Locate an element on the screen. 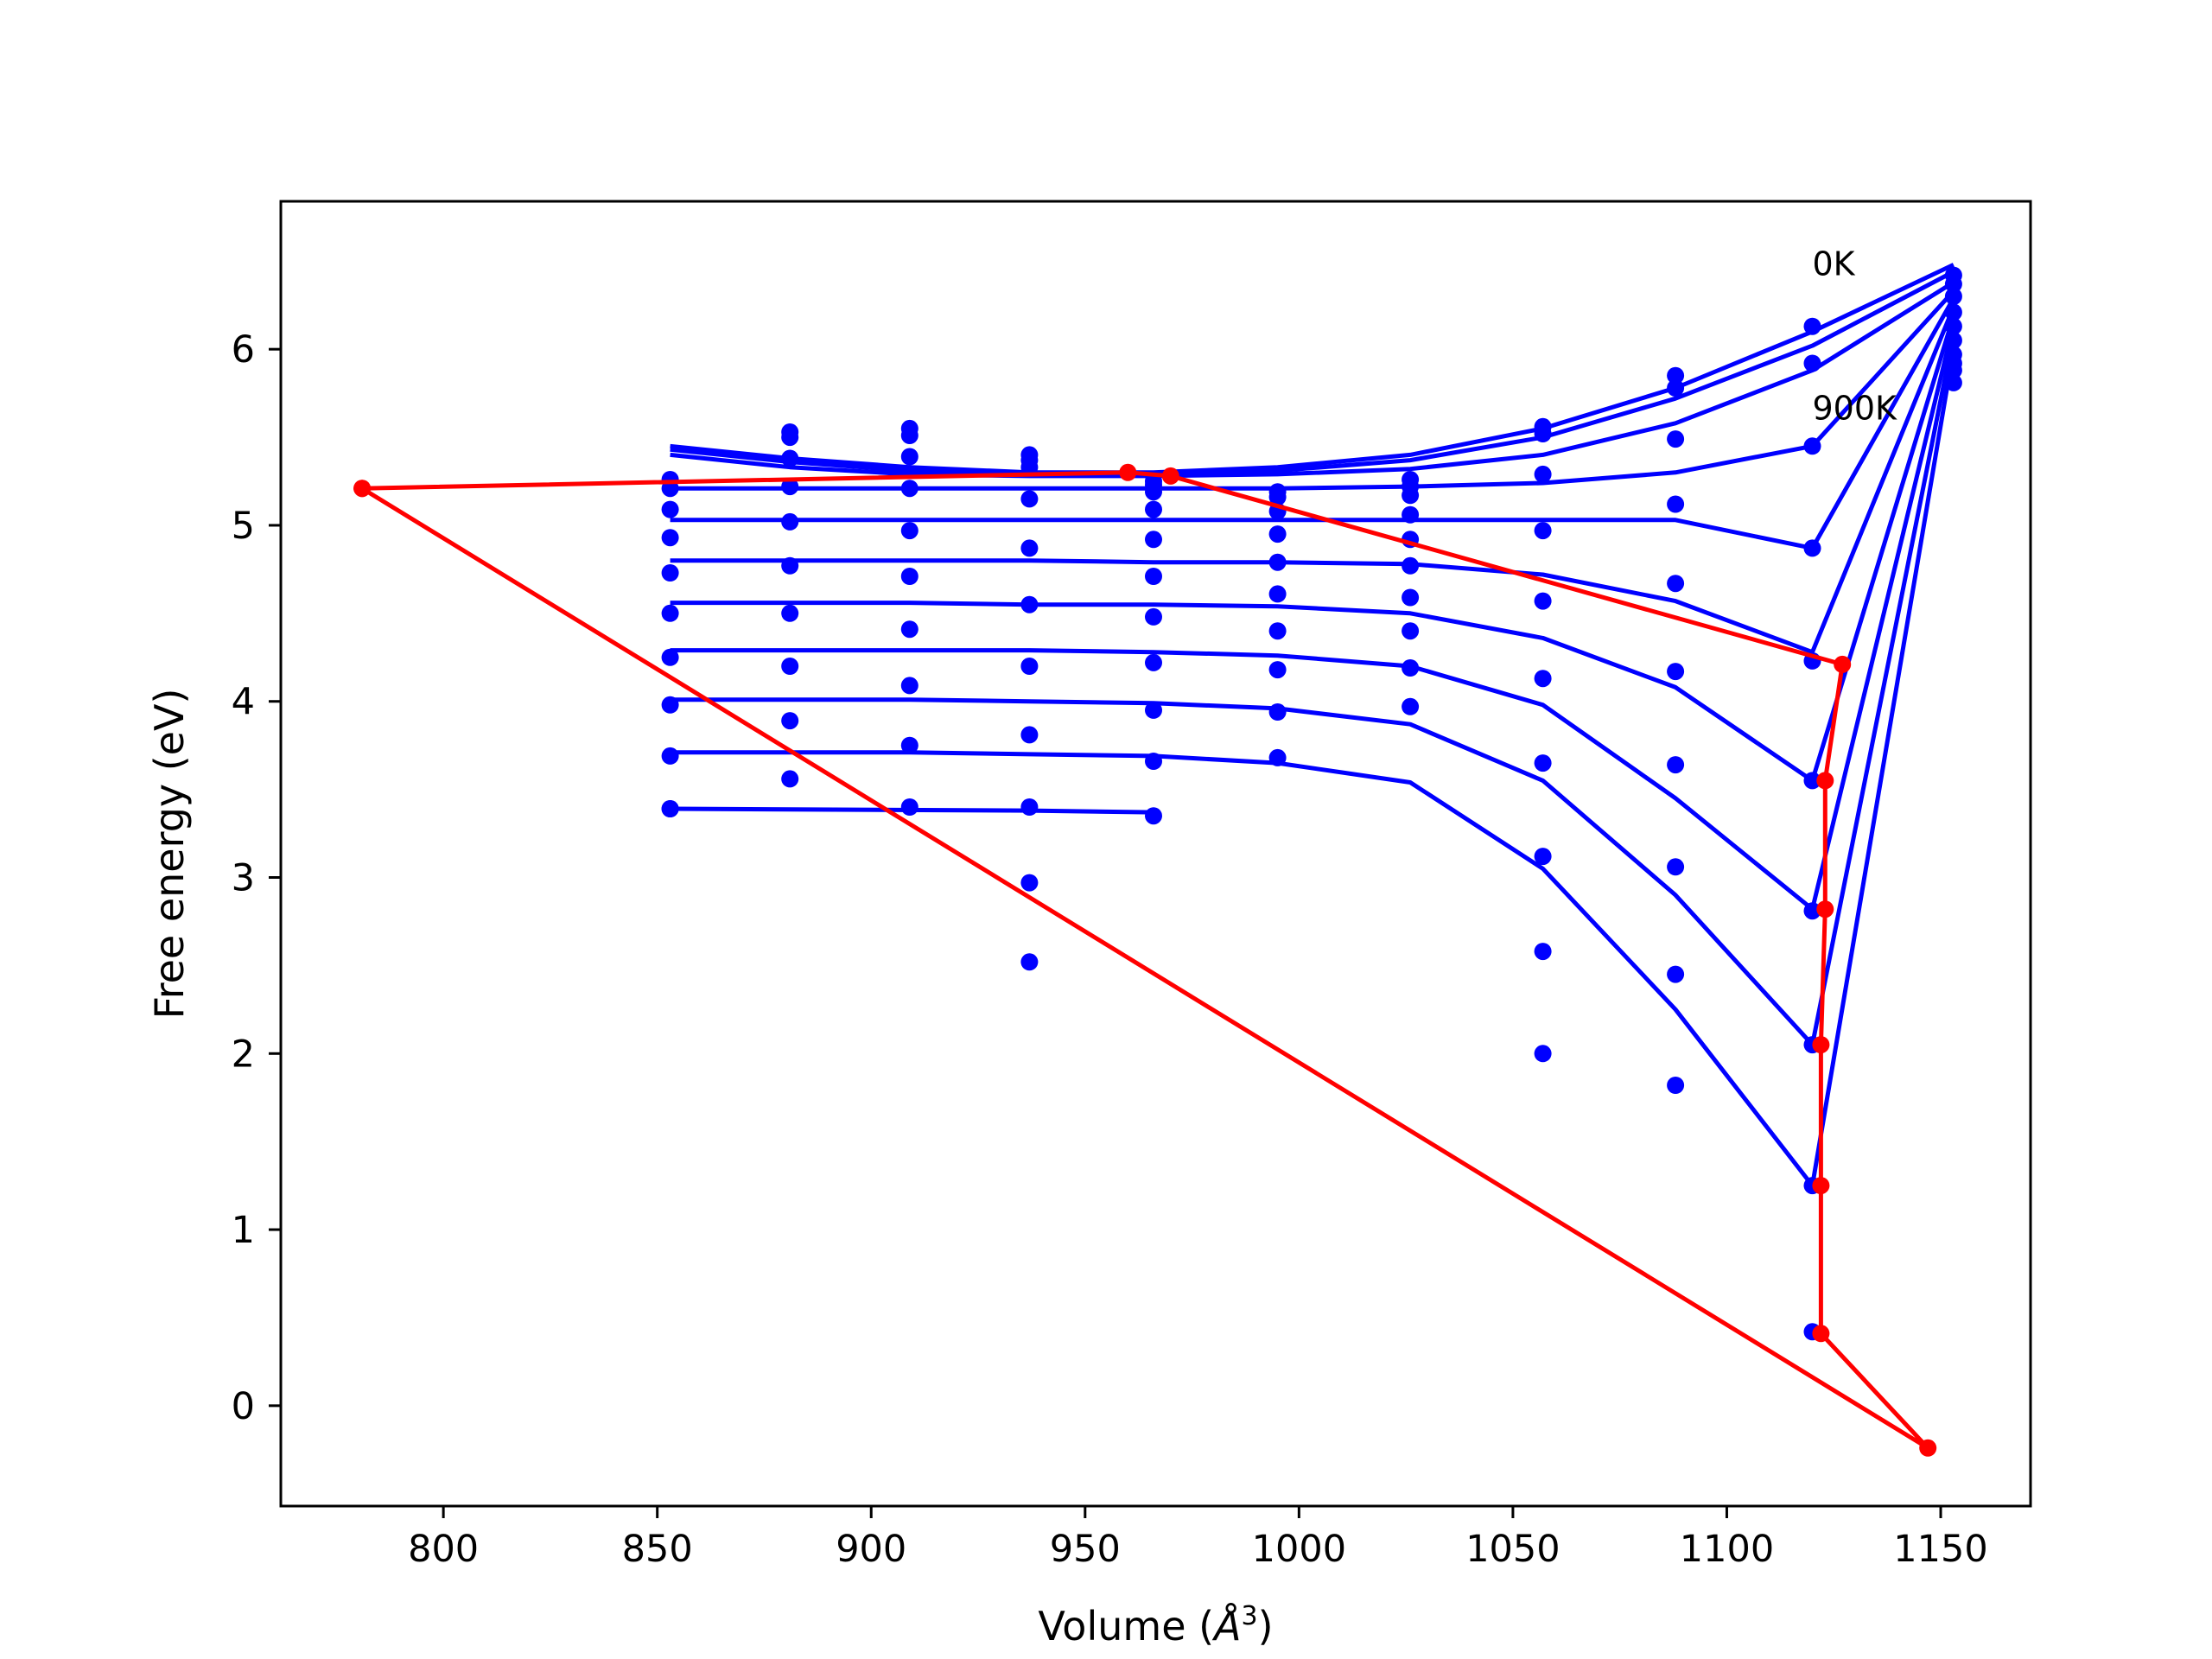 Image resolution: width=2212 pixels, height=1659 pixels. x-axis-label-prefix: Volume ( is located at coordinates (1126, 1626).